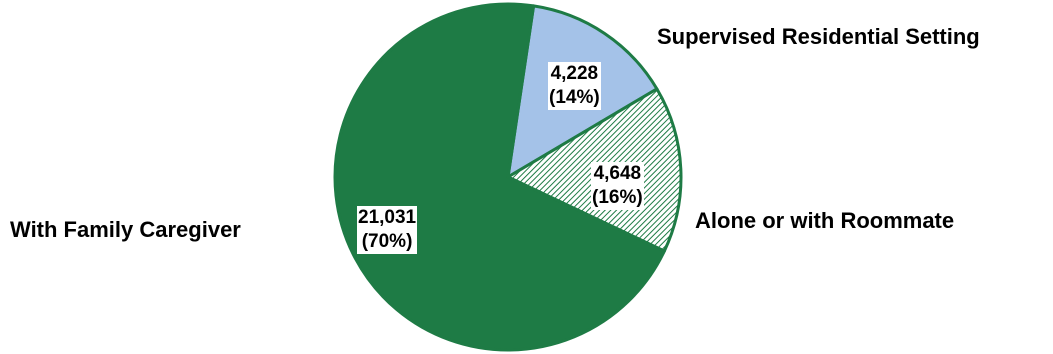 The image size is (1053, 354). Describe the element at coordinates (387, 217) in the screenshot. I see `value-label: 21,031` at that location.